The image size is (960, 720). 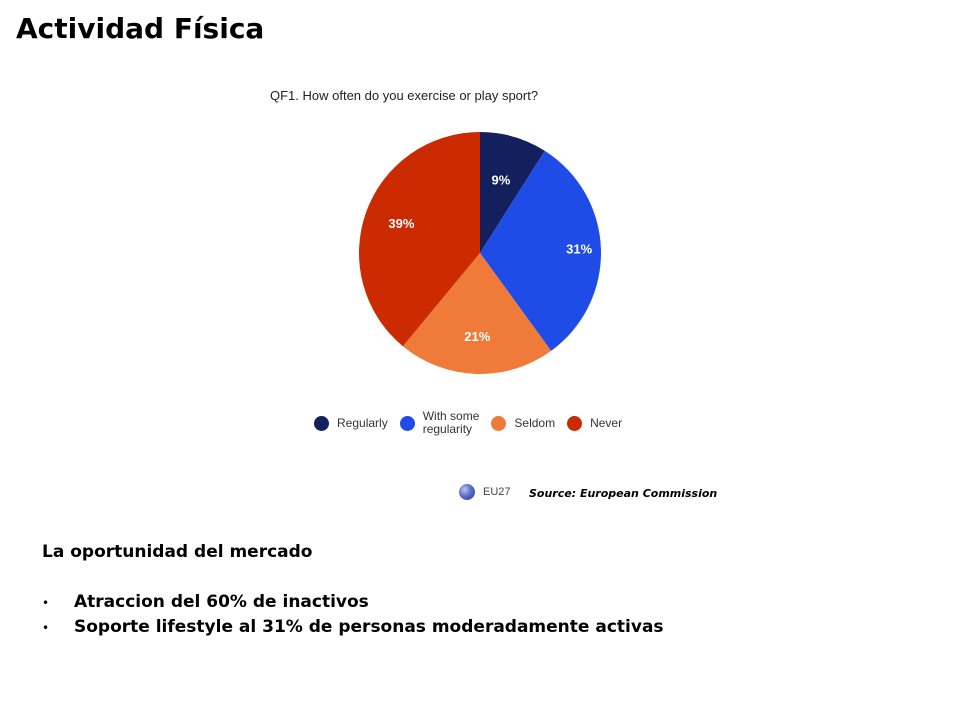 I want to click on legend-item-never: Never, so click(x=595, y=423).